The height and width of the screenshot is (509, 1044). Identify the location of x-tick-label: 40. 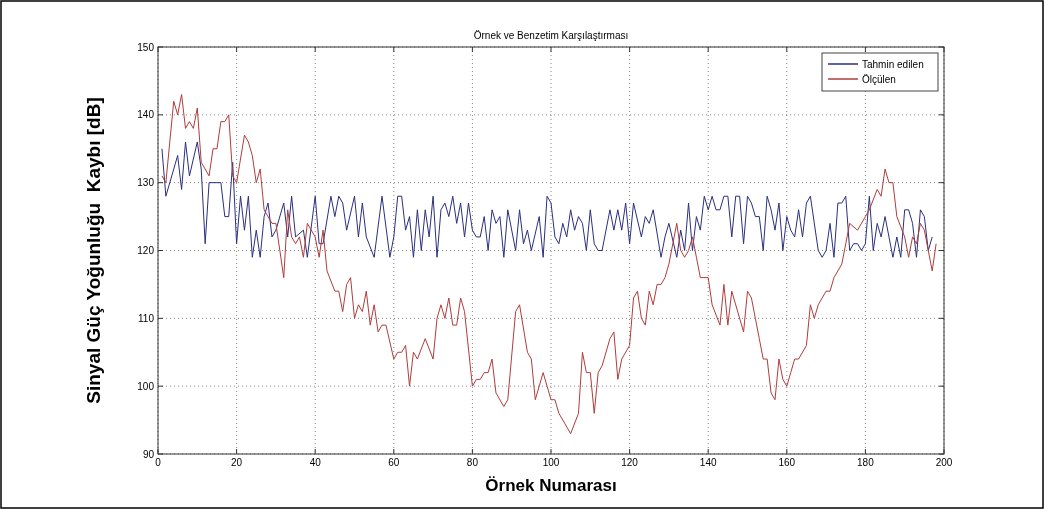
(315, 462).